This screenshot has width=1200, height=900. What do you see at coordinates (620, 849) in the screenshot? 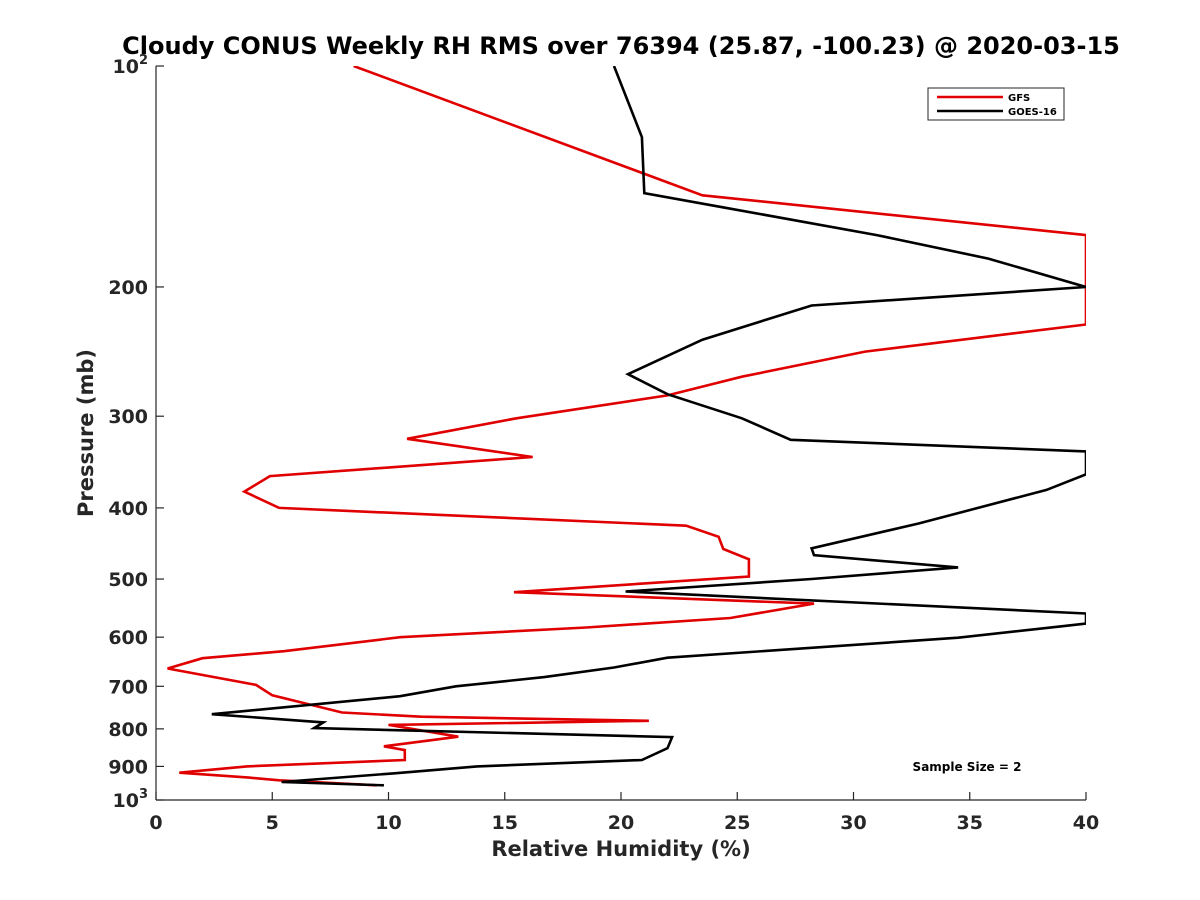
I see `x-axis-label: Relative Humidity (%)` at bounding box center [620, 849].